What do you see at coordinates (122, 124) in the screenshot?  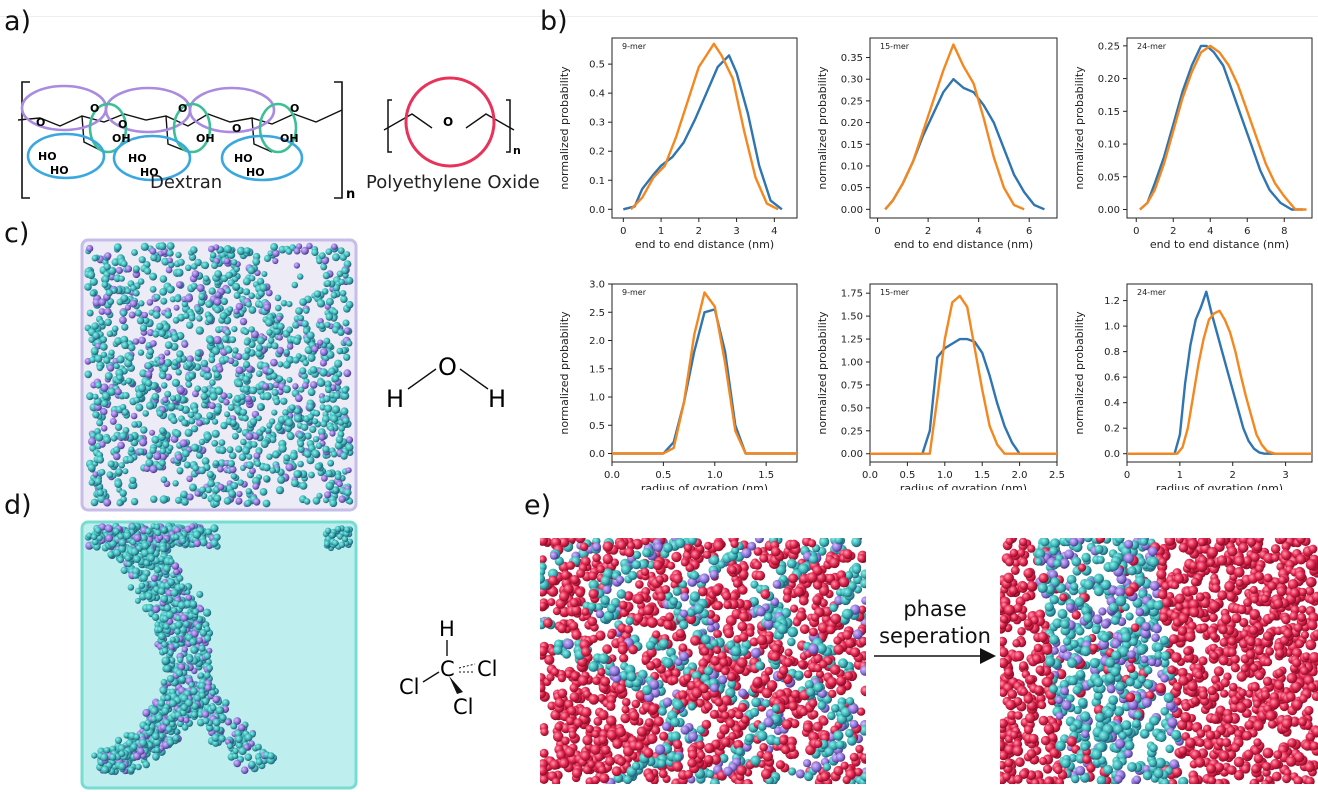 I see `dextran-atom-o-3: O` at bounding box center [122, 124].